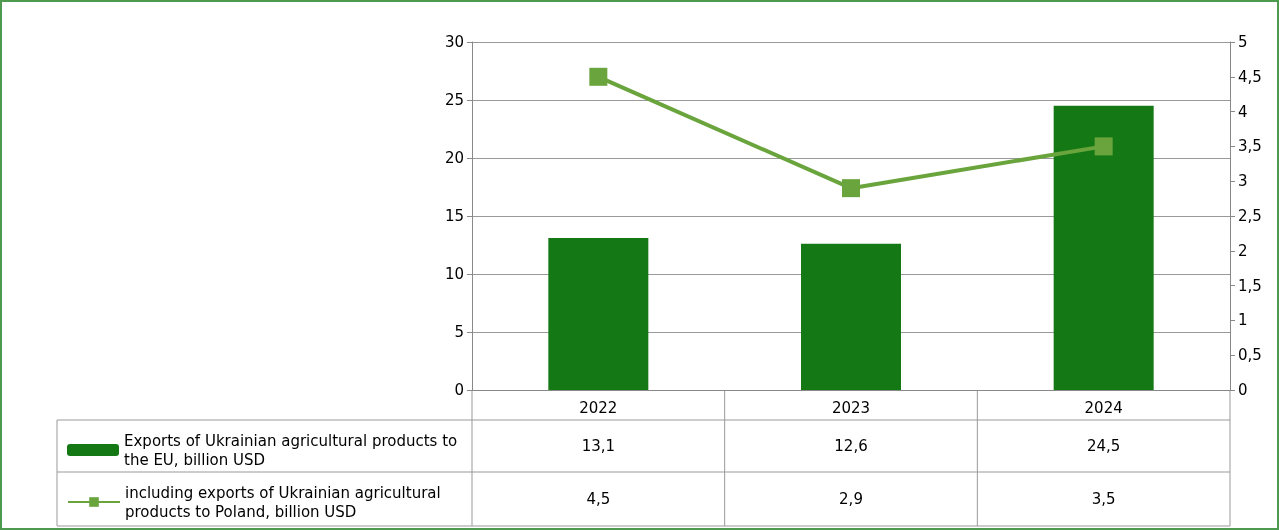  I want to click on y2-tick-label: 4,5, so click(1250, 76).